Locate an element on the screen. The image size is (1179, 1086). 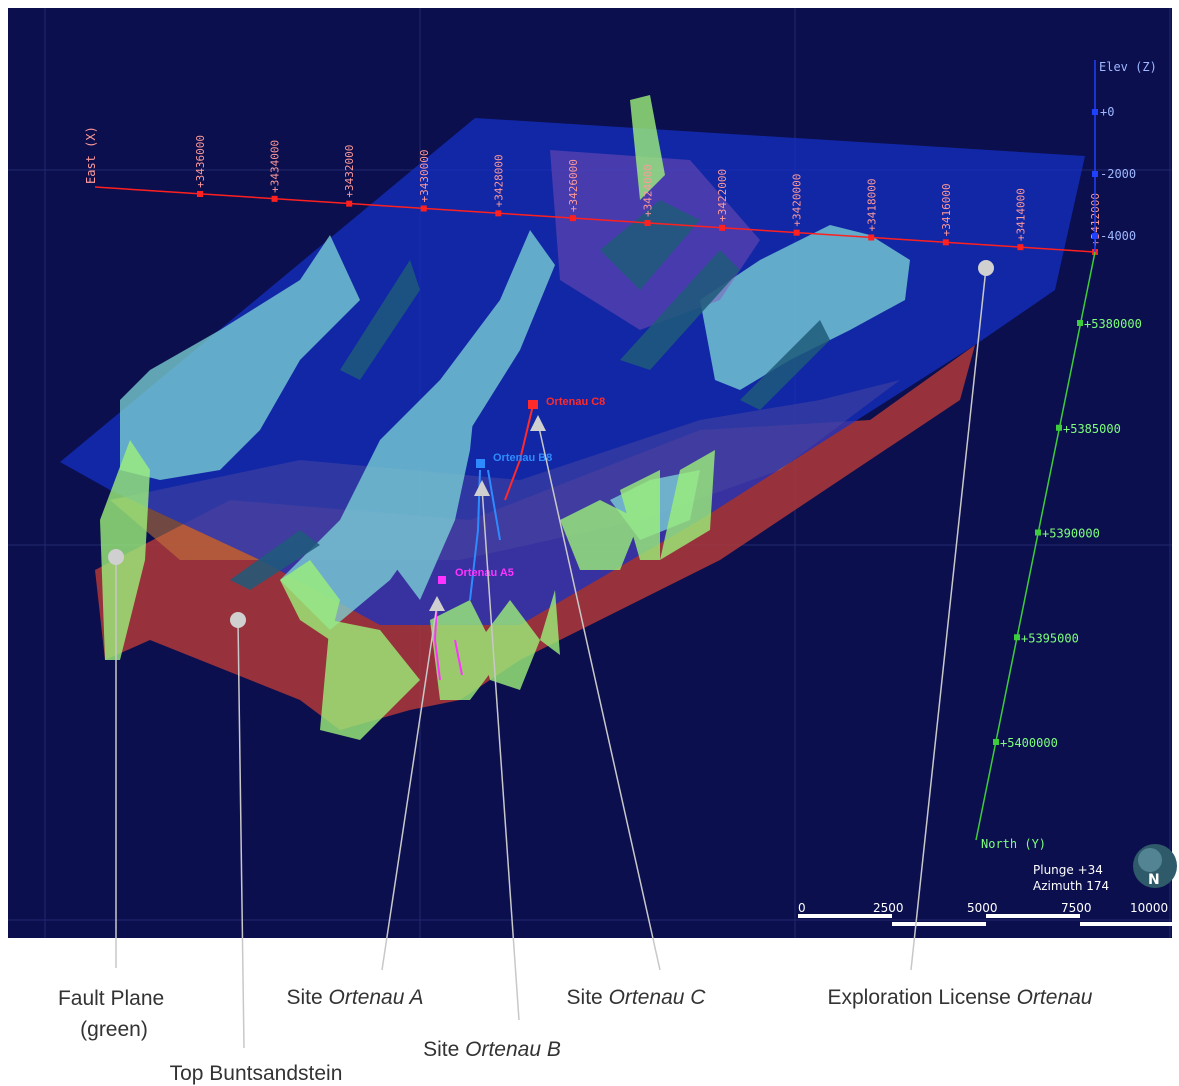
scale-bar-label: 7500 is located at coordinates (1076, 908).